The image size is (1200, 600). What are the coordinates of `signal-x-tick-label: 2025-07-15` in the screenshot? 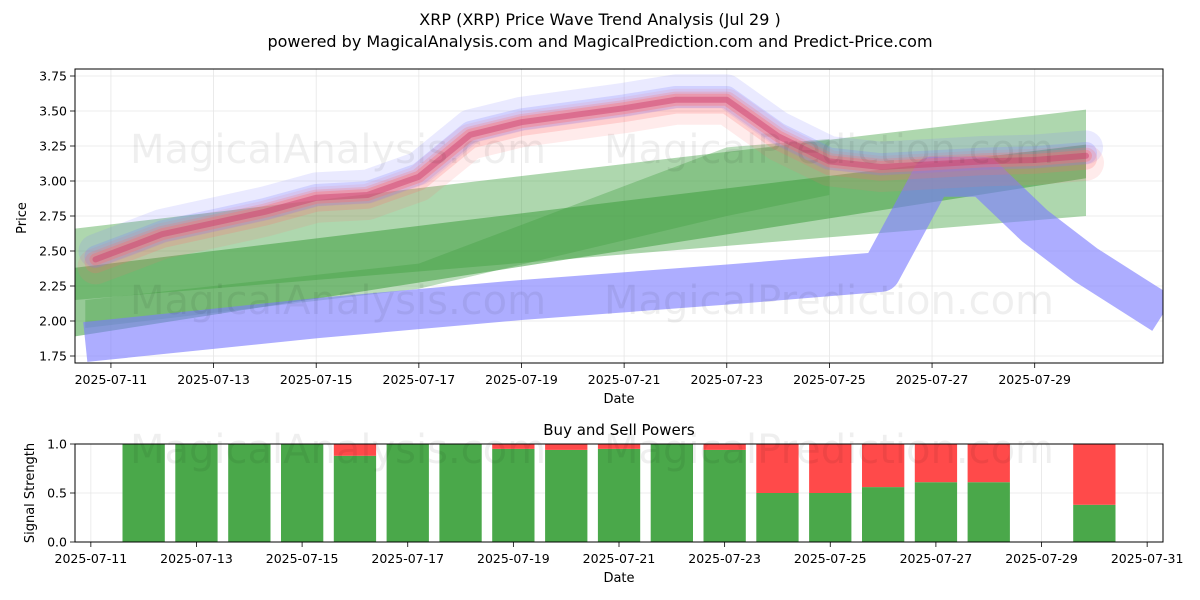 It's located at (302, 558).